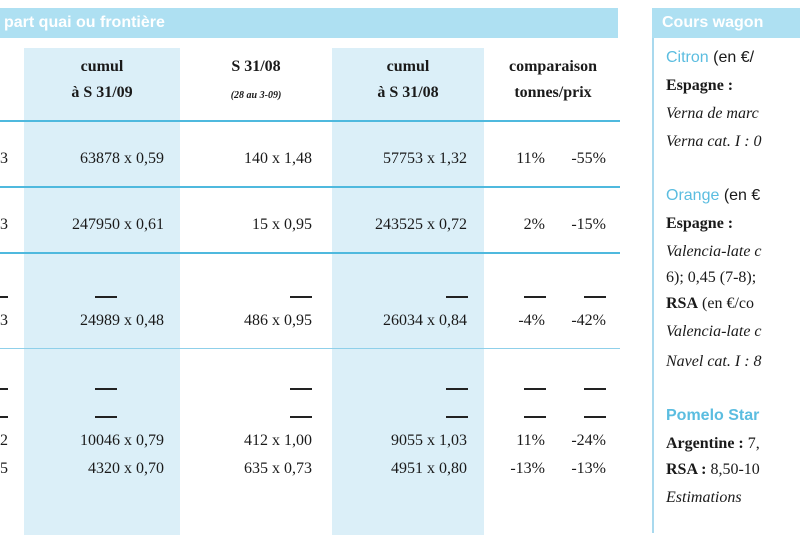  I want to click on panel-border, so click(653, 285).